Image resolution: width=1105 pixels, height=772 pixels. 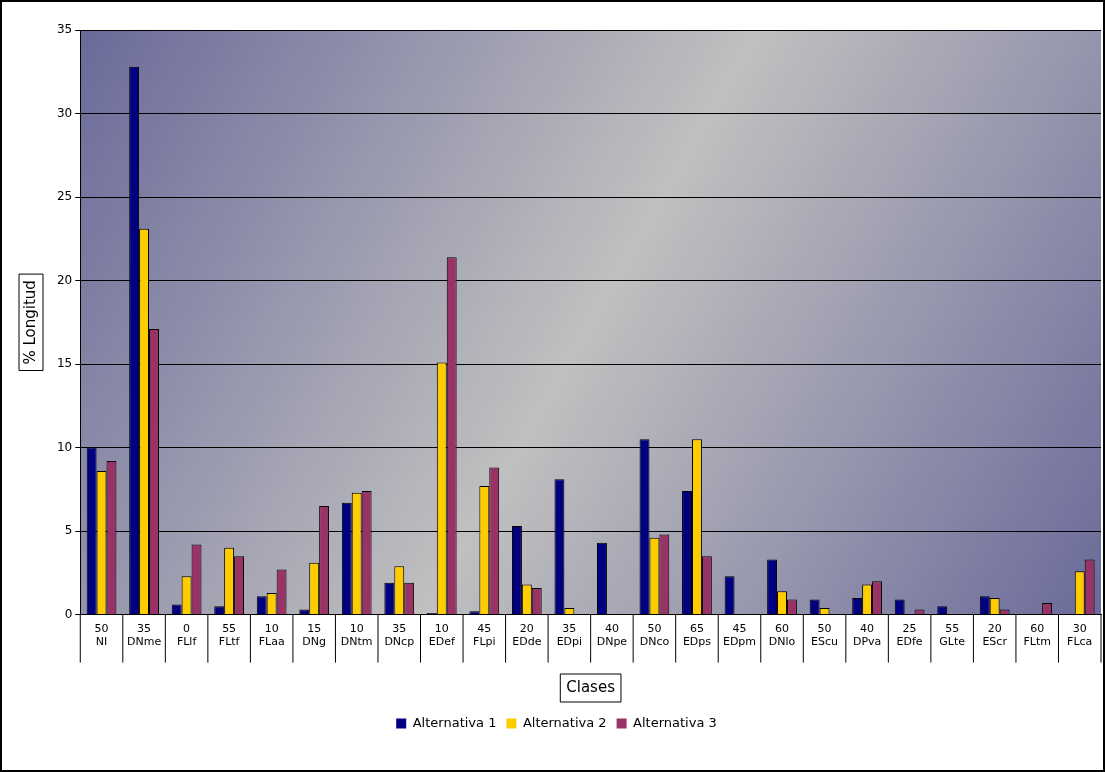 What do you see at coordinates (527, 635) in the screenshot?
I see `x-tick-label: 20 EDde` at bounding box center [527, 635].